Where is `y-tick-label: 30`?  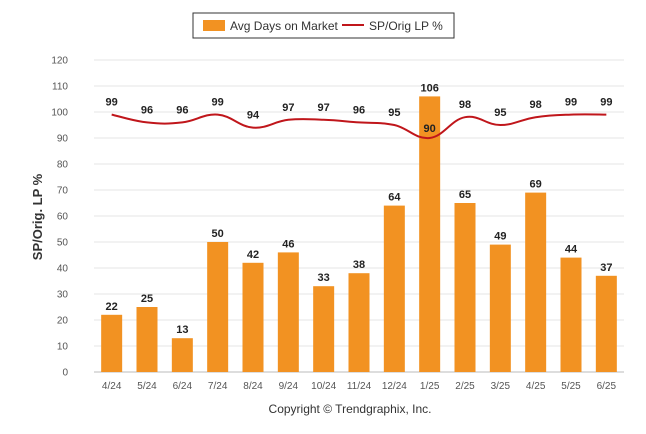 y-tick-label: 30 is located at coordinates (63, 295).